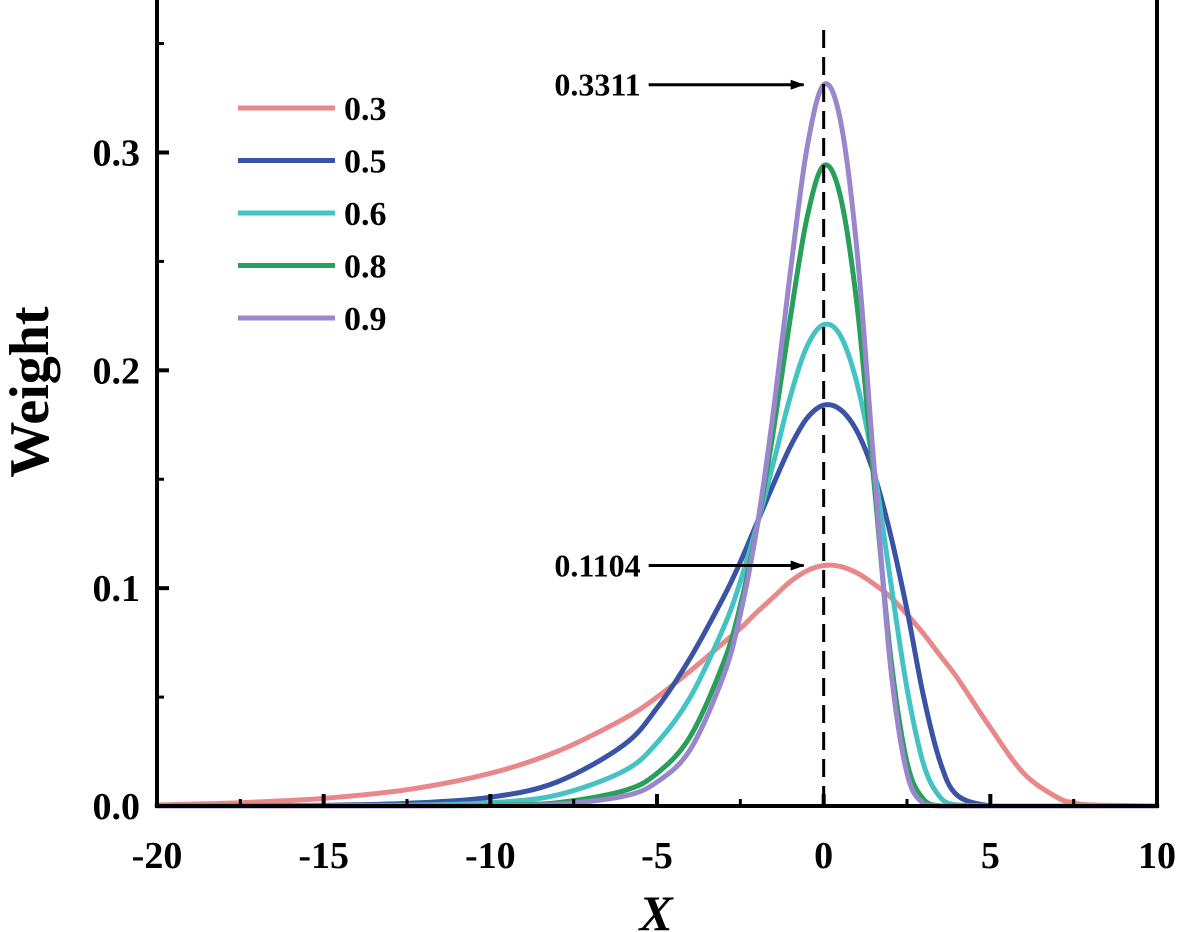  Describe the element at coordinates (657, 856) in the screenshot. I see `x-tick-label: -5` at that location.